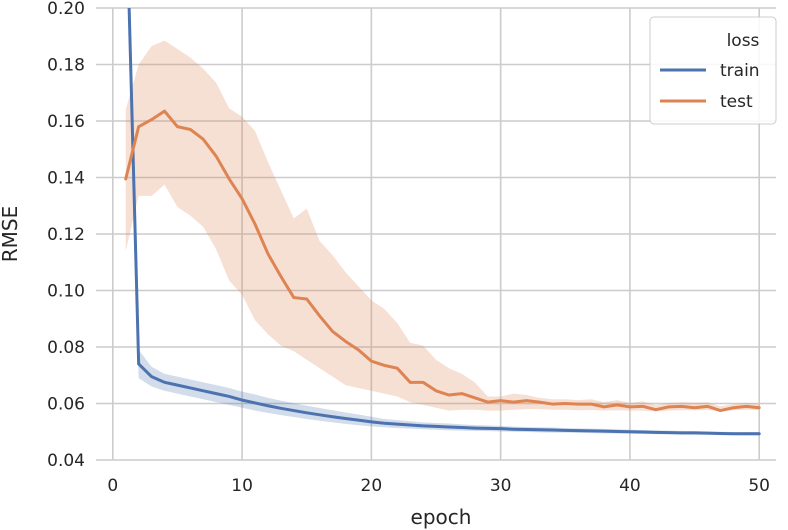 The height and width of the screenshot is (530, 788). What do you see at coordinates (112, 486) in the screenshot?
I see `x-tick-label: 0` at bounding box center [112, 486].